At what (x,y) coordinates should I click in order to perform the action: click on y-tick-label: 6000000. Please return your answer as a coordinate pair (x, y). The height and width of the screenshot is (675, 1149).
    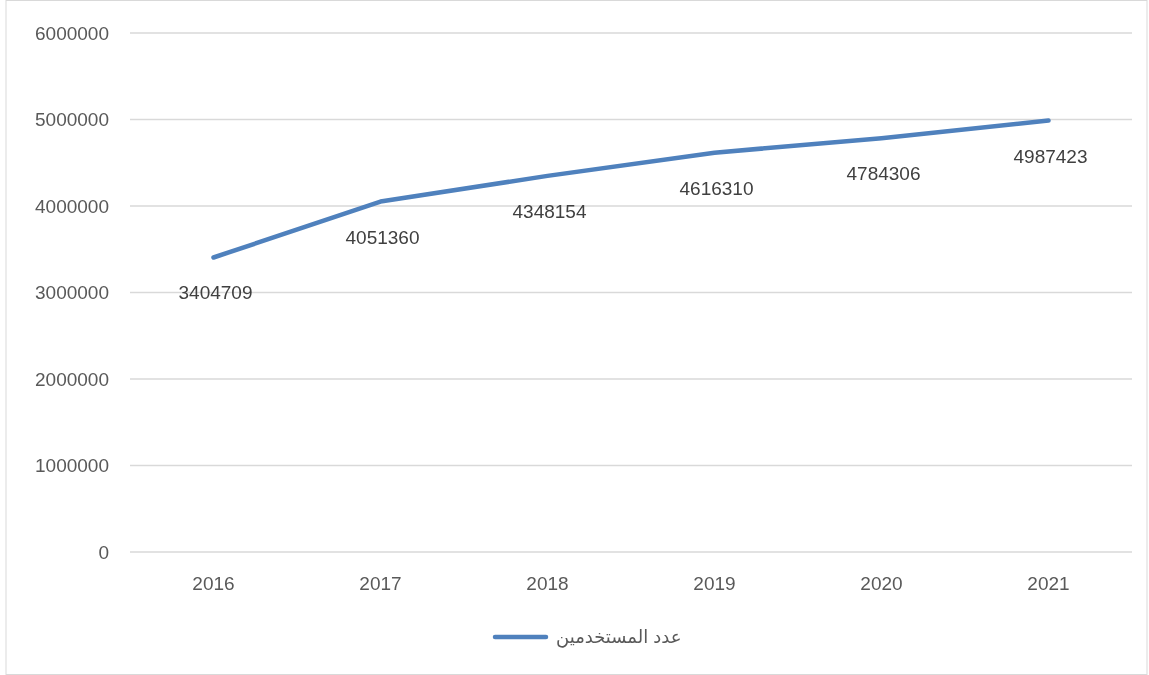
    Looking at the image, I should click on (72, 33).